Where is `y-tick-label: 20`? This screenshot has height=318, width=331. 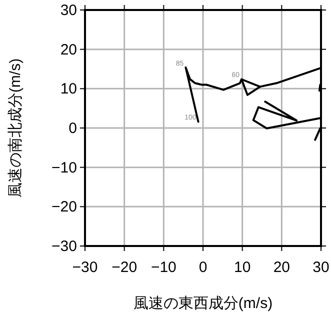 y-tick-label: 20 is located at coordinates (68, 49).